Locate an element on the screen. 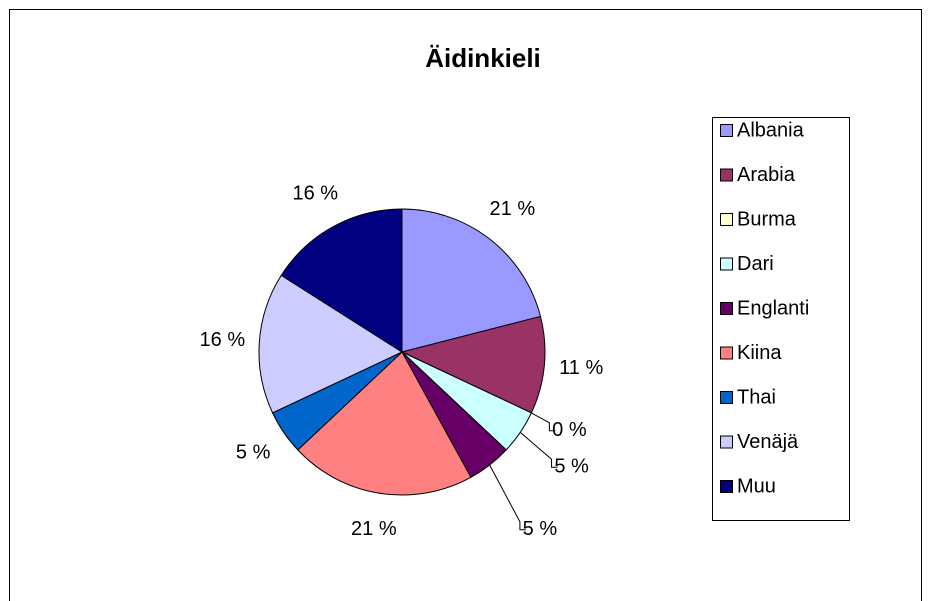 The image size is (934, 601). legend-label: Venäjä is located at coordinates (768, 442).